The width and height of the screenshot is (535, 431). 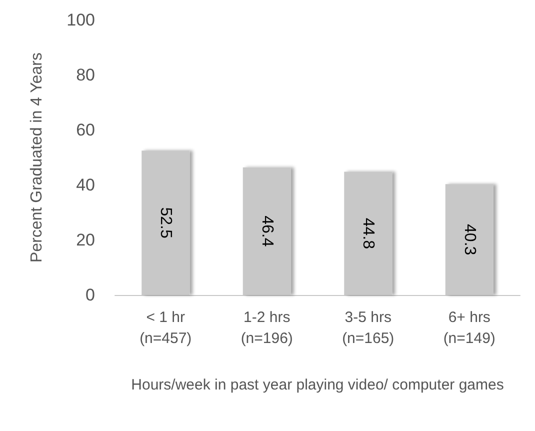 What do you see at coordinates (166, 328) in the screenshot?
I see `x-tick-label: < 1 hr (n=457)` at bounding box center [166, 328].